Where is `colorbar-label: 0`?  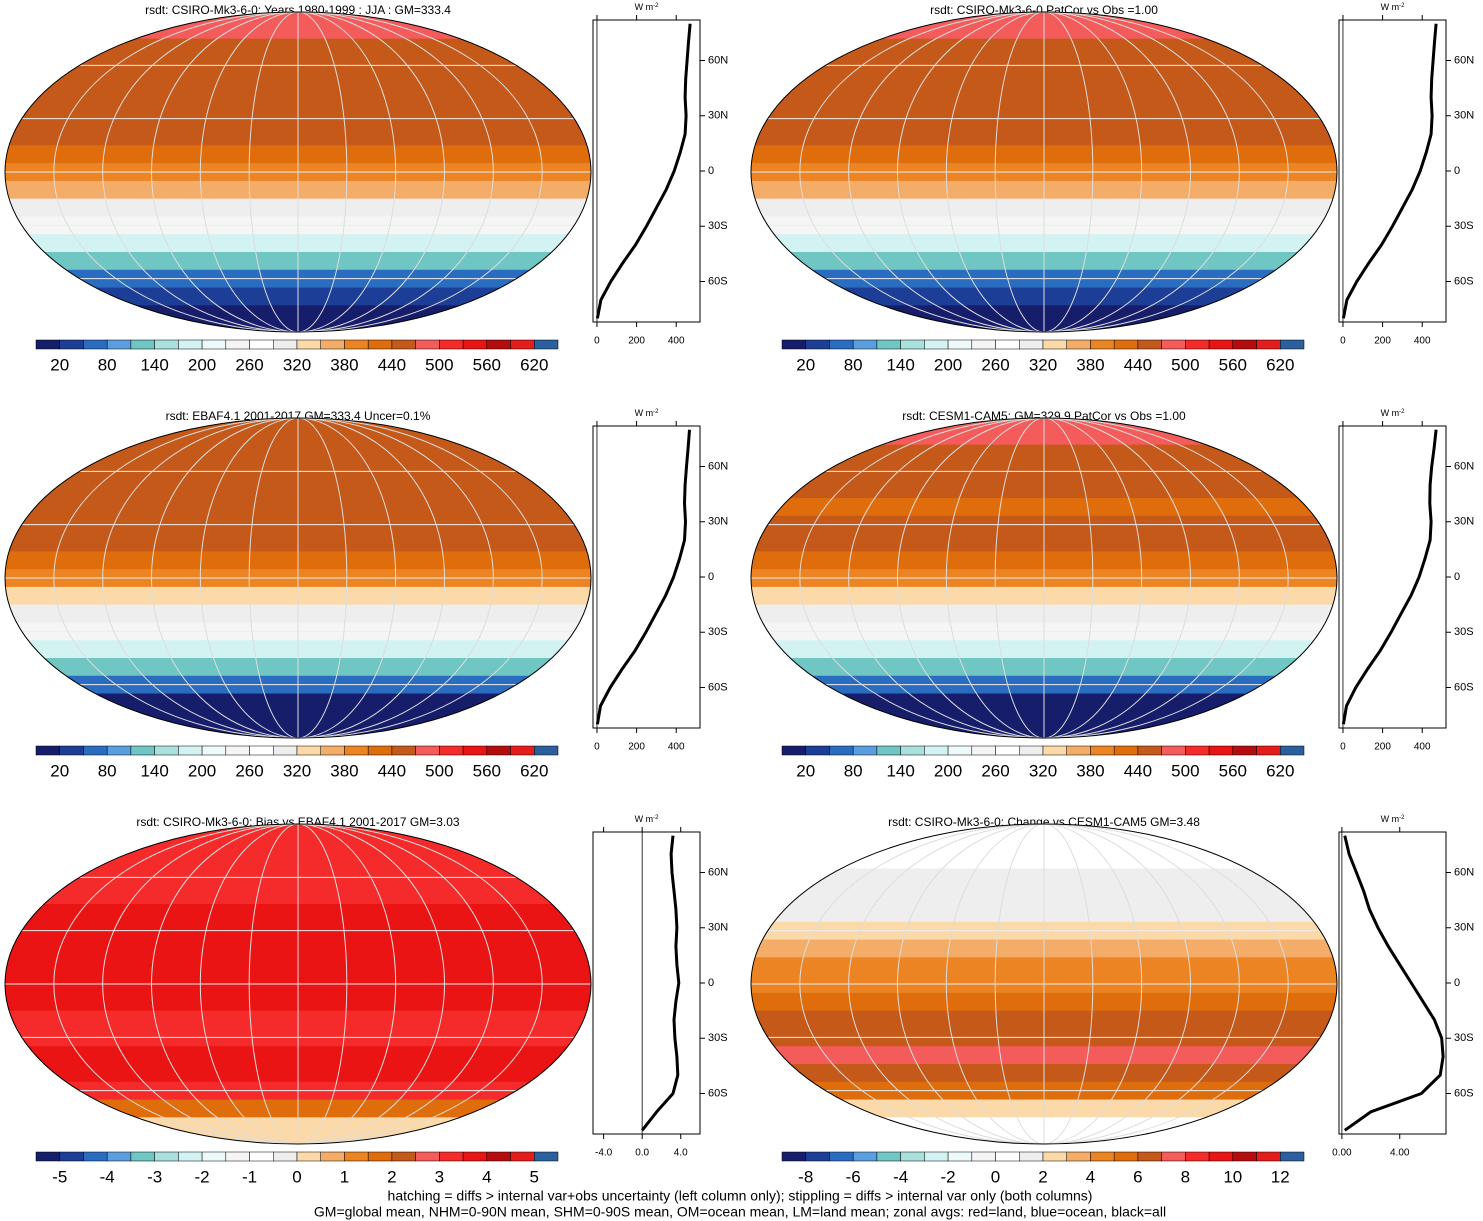
colorbar-label: 0 is located at coordinates (296, 1176).